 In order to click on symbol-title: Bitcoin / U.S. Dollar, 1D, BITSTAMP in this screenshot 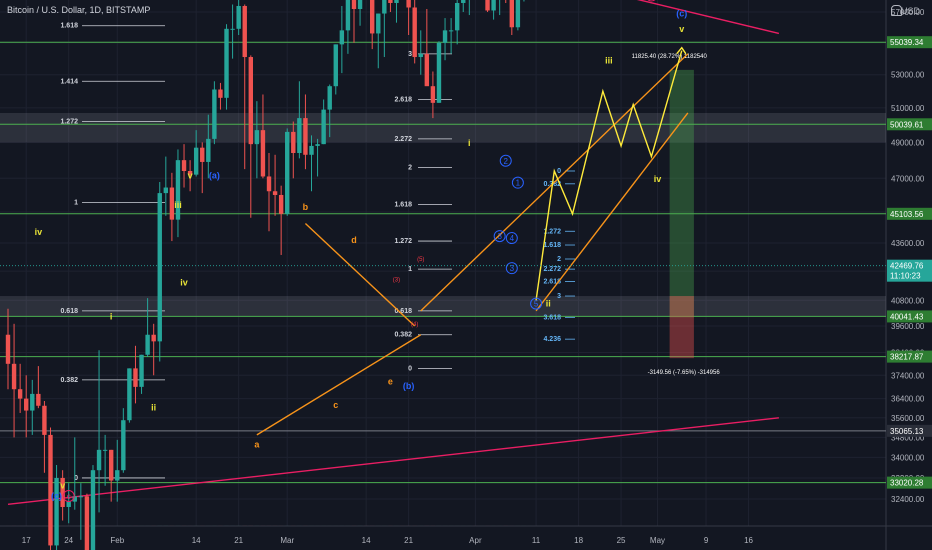, I will do `click(79, 10)`.